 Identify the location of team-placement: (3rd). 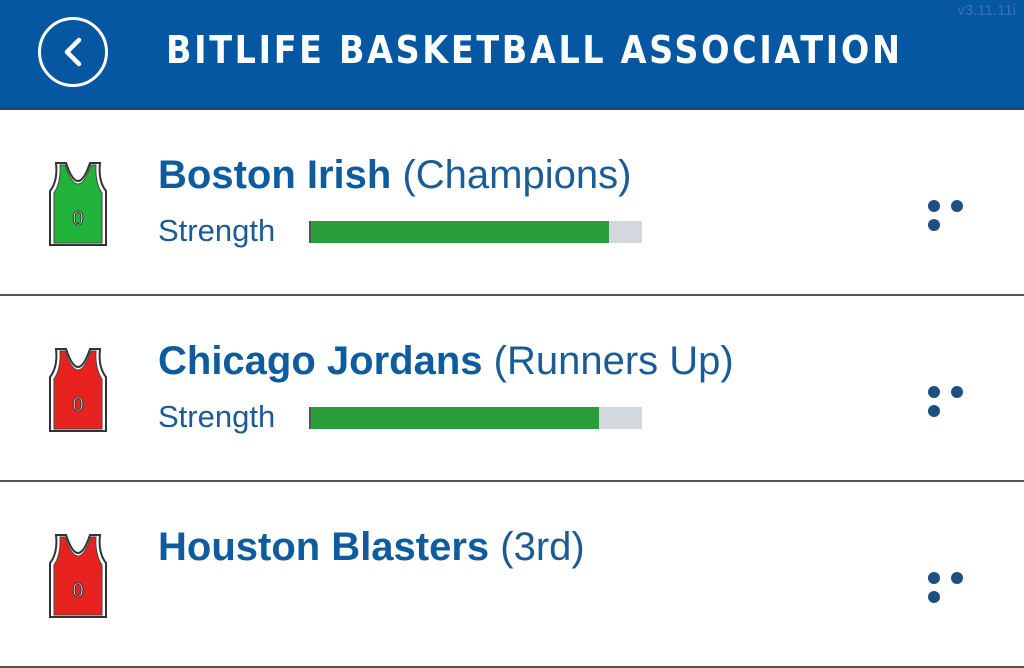
(542, 547).